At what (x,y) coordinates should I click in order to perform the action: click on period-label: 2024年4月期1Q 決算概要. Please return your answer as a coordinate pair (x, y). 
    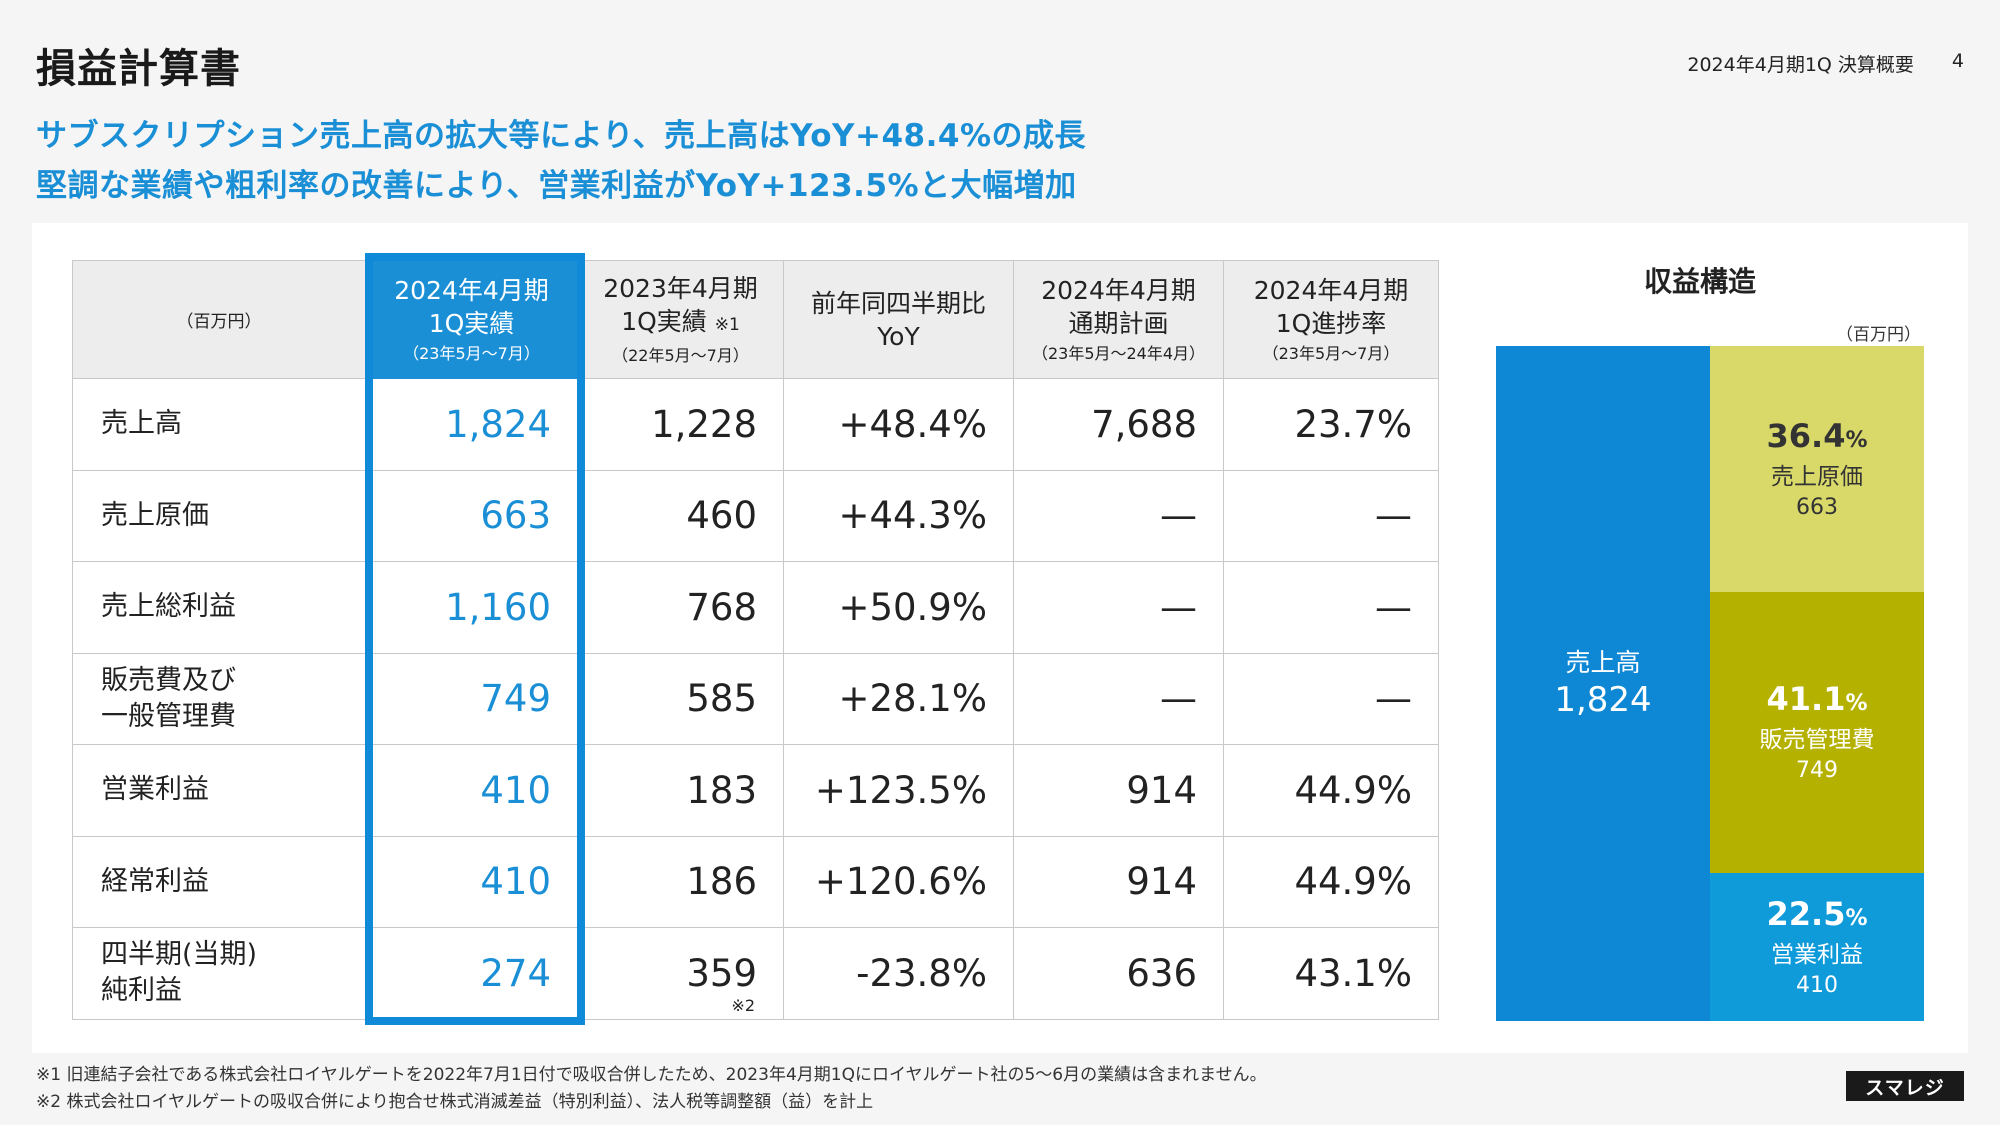
    Looking at the image, I should click on (1800, 65).